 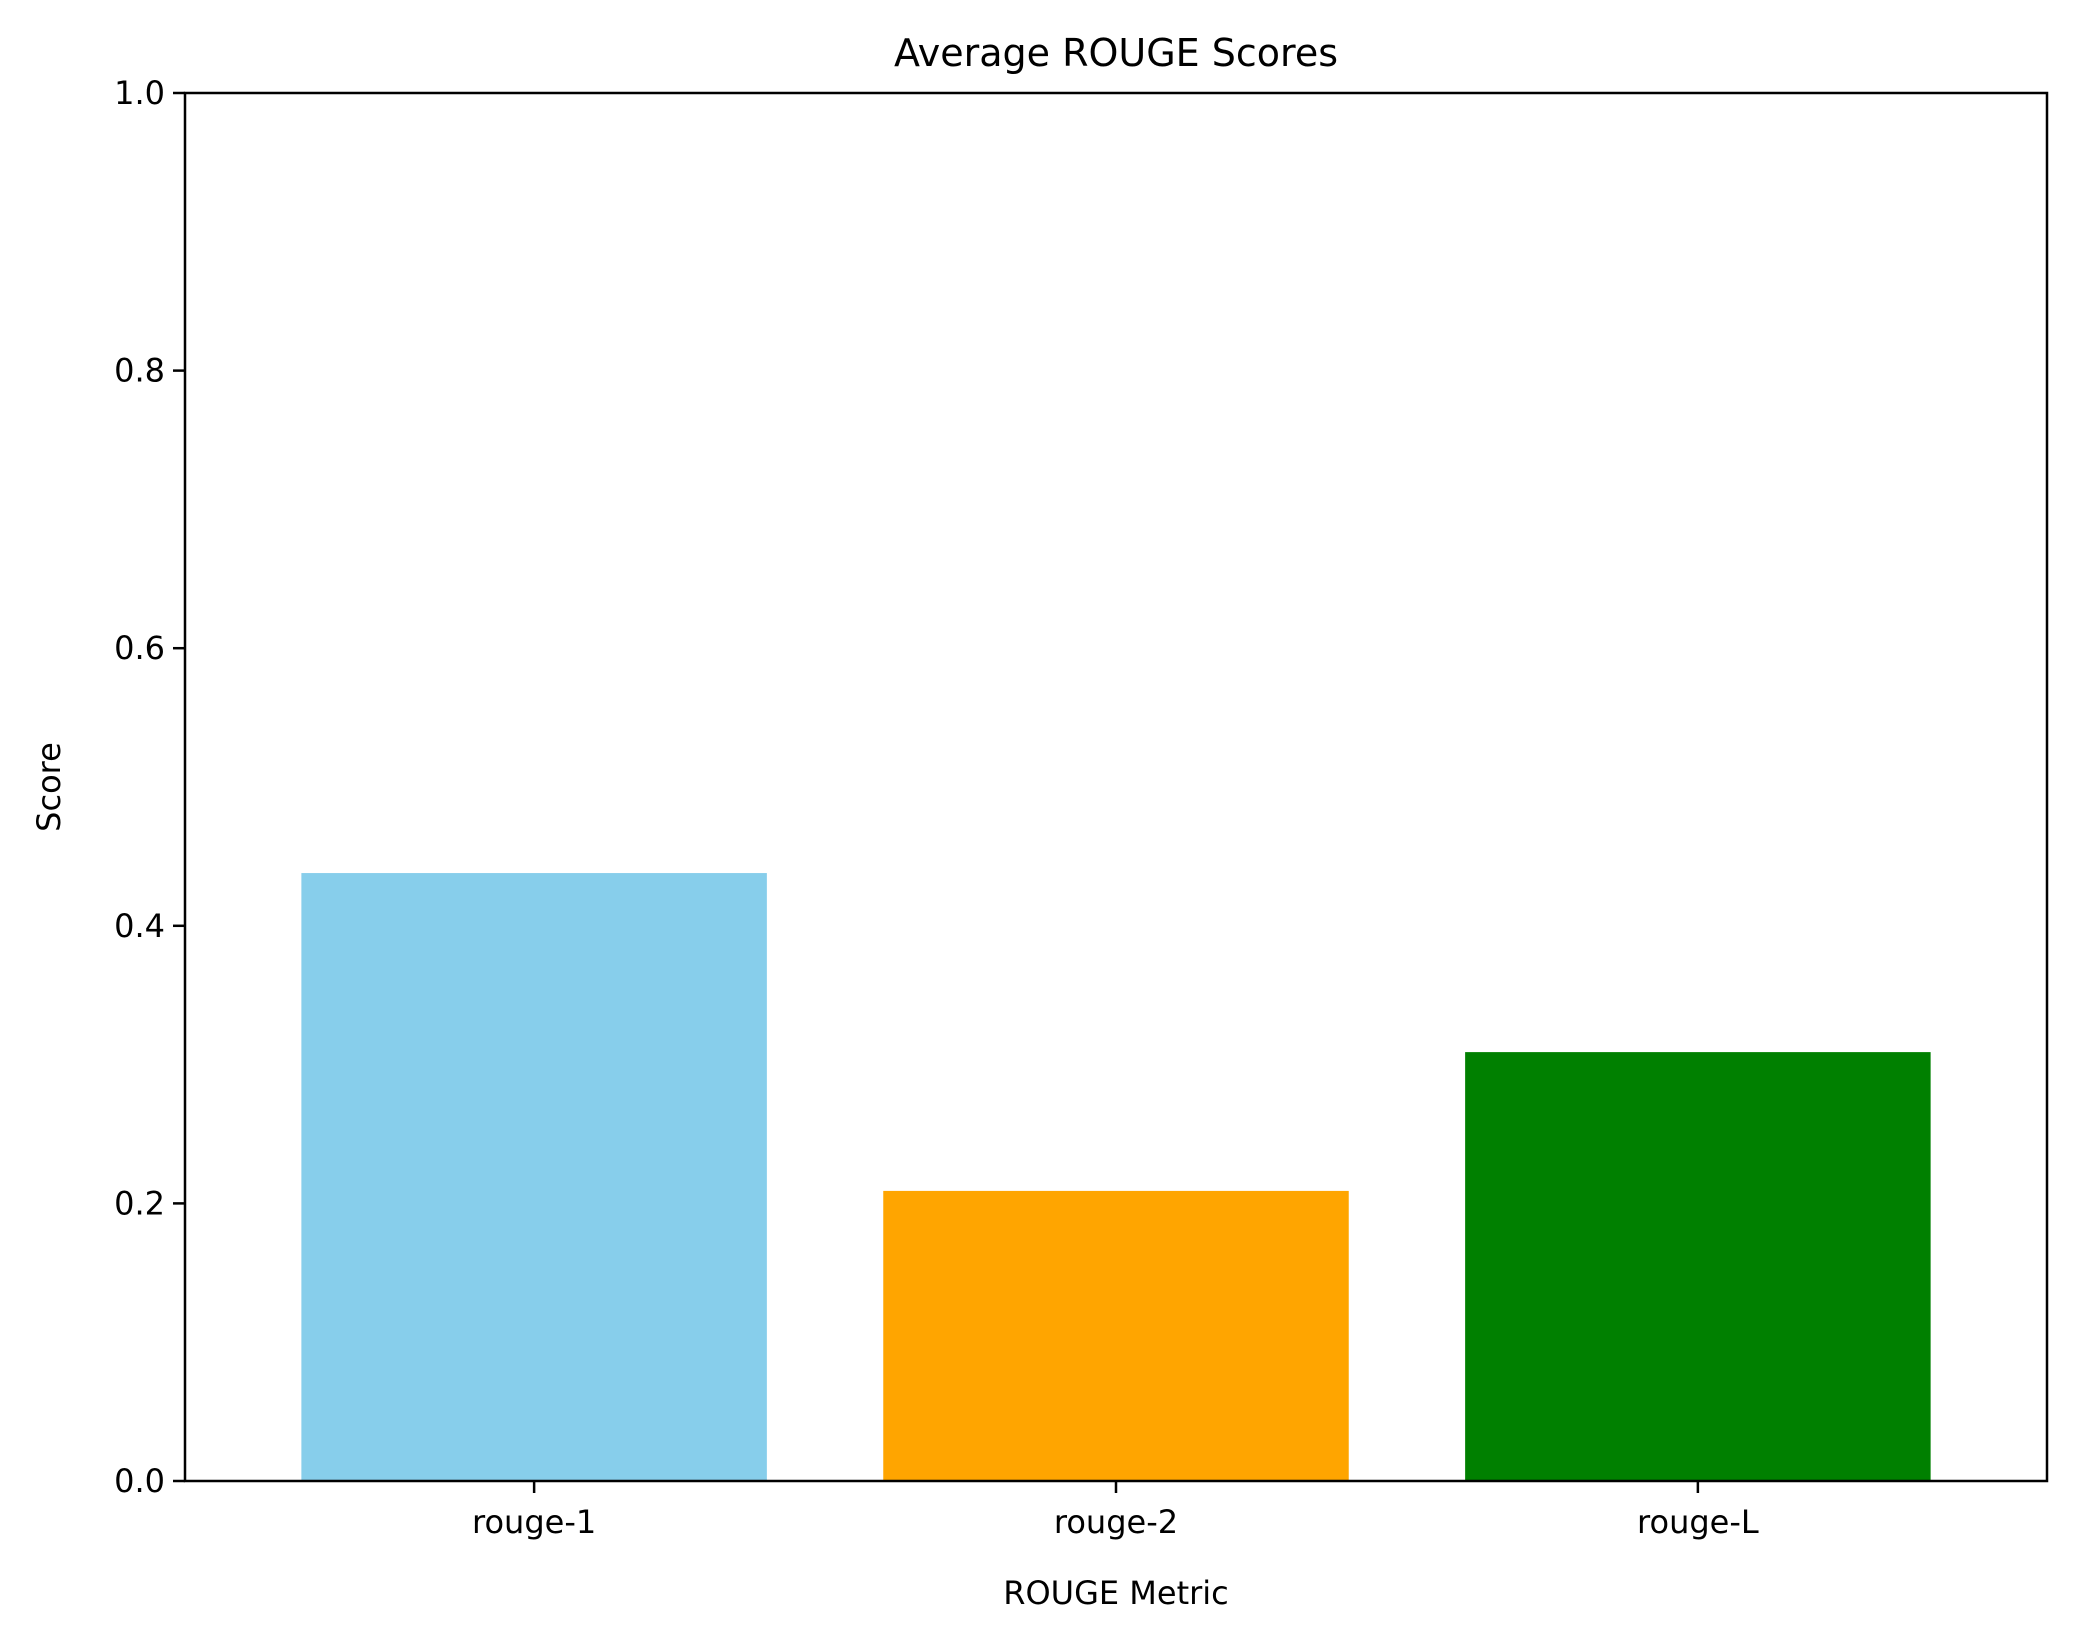 What do you see at coordinates (139, 1481) in the screenshot?
I see `y-tick-label: 0.0` at bounding box center [139, 1481].